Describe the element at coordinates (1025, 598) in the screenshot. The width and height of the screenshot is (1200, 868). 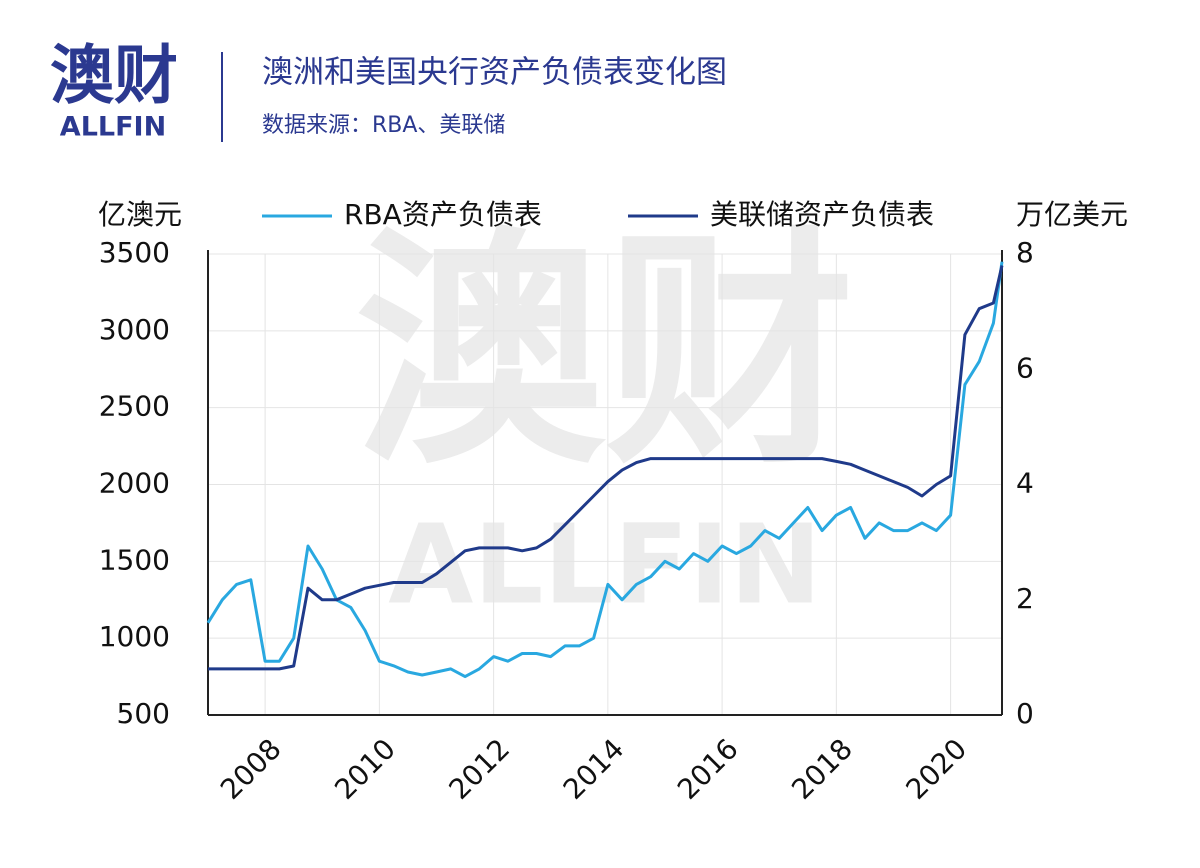
I see `y2-tick-label: 2` at that location.